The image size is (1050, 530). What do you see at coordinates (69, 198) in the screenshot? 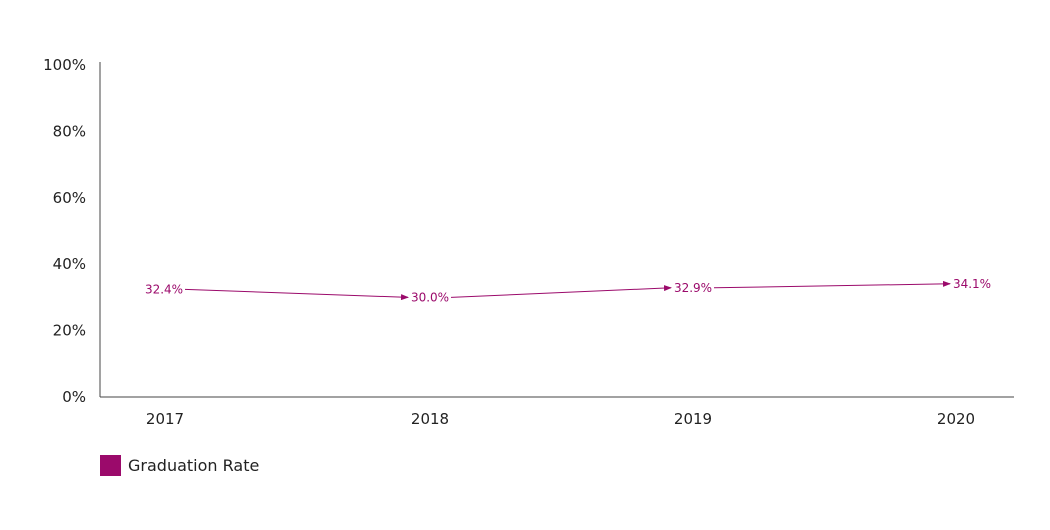
I see `y-tick-label: 60%` at bounding box center [69, 198].